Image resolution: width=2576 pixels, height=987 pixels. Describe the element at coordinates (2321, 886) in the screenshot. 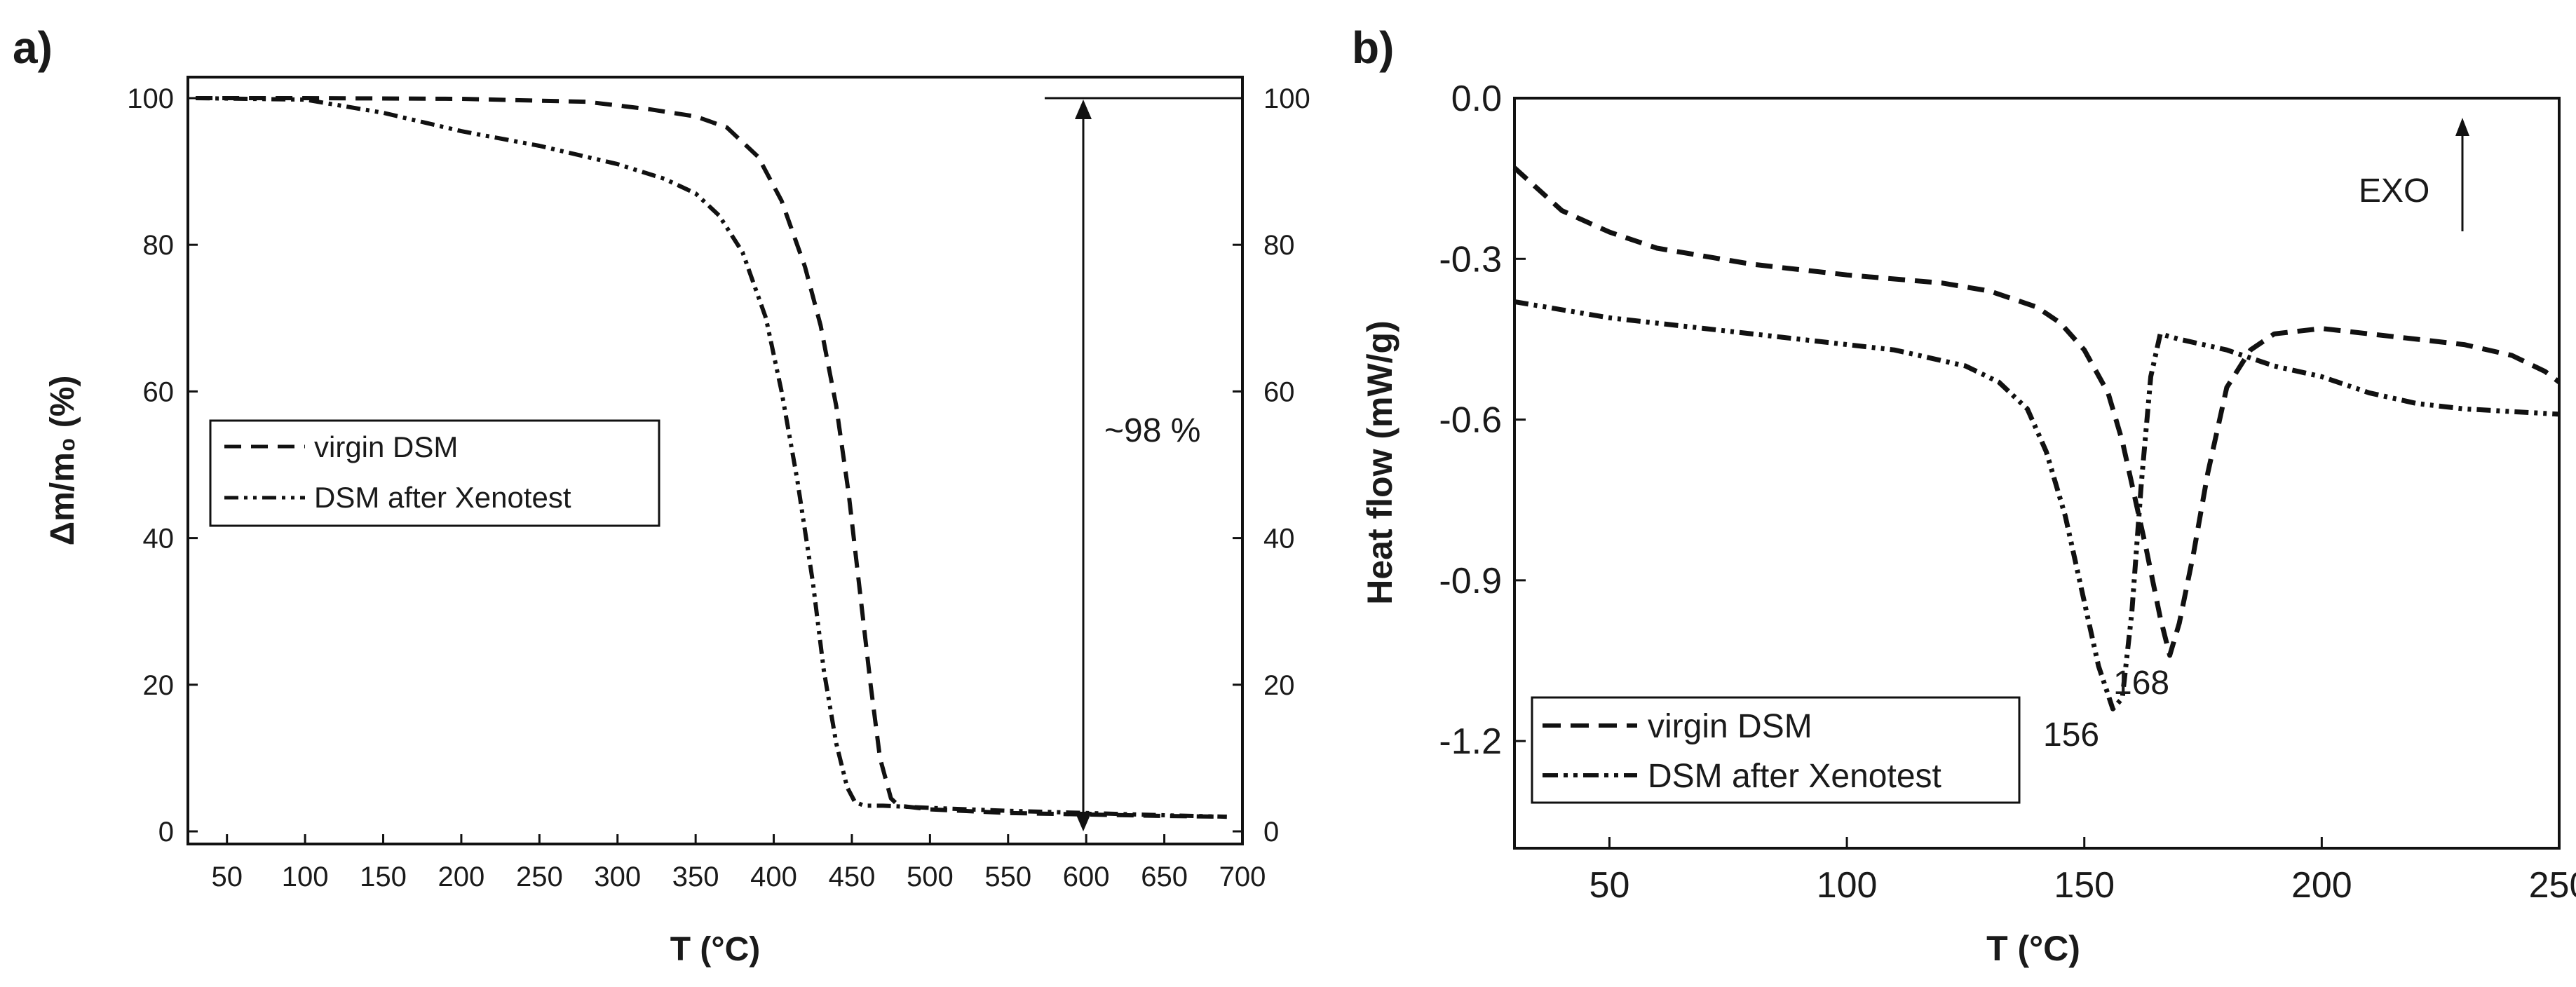

I see `panel-b-x-tick-label: 200` at that location.